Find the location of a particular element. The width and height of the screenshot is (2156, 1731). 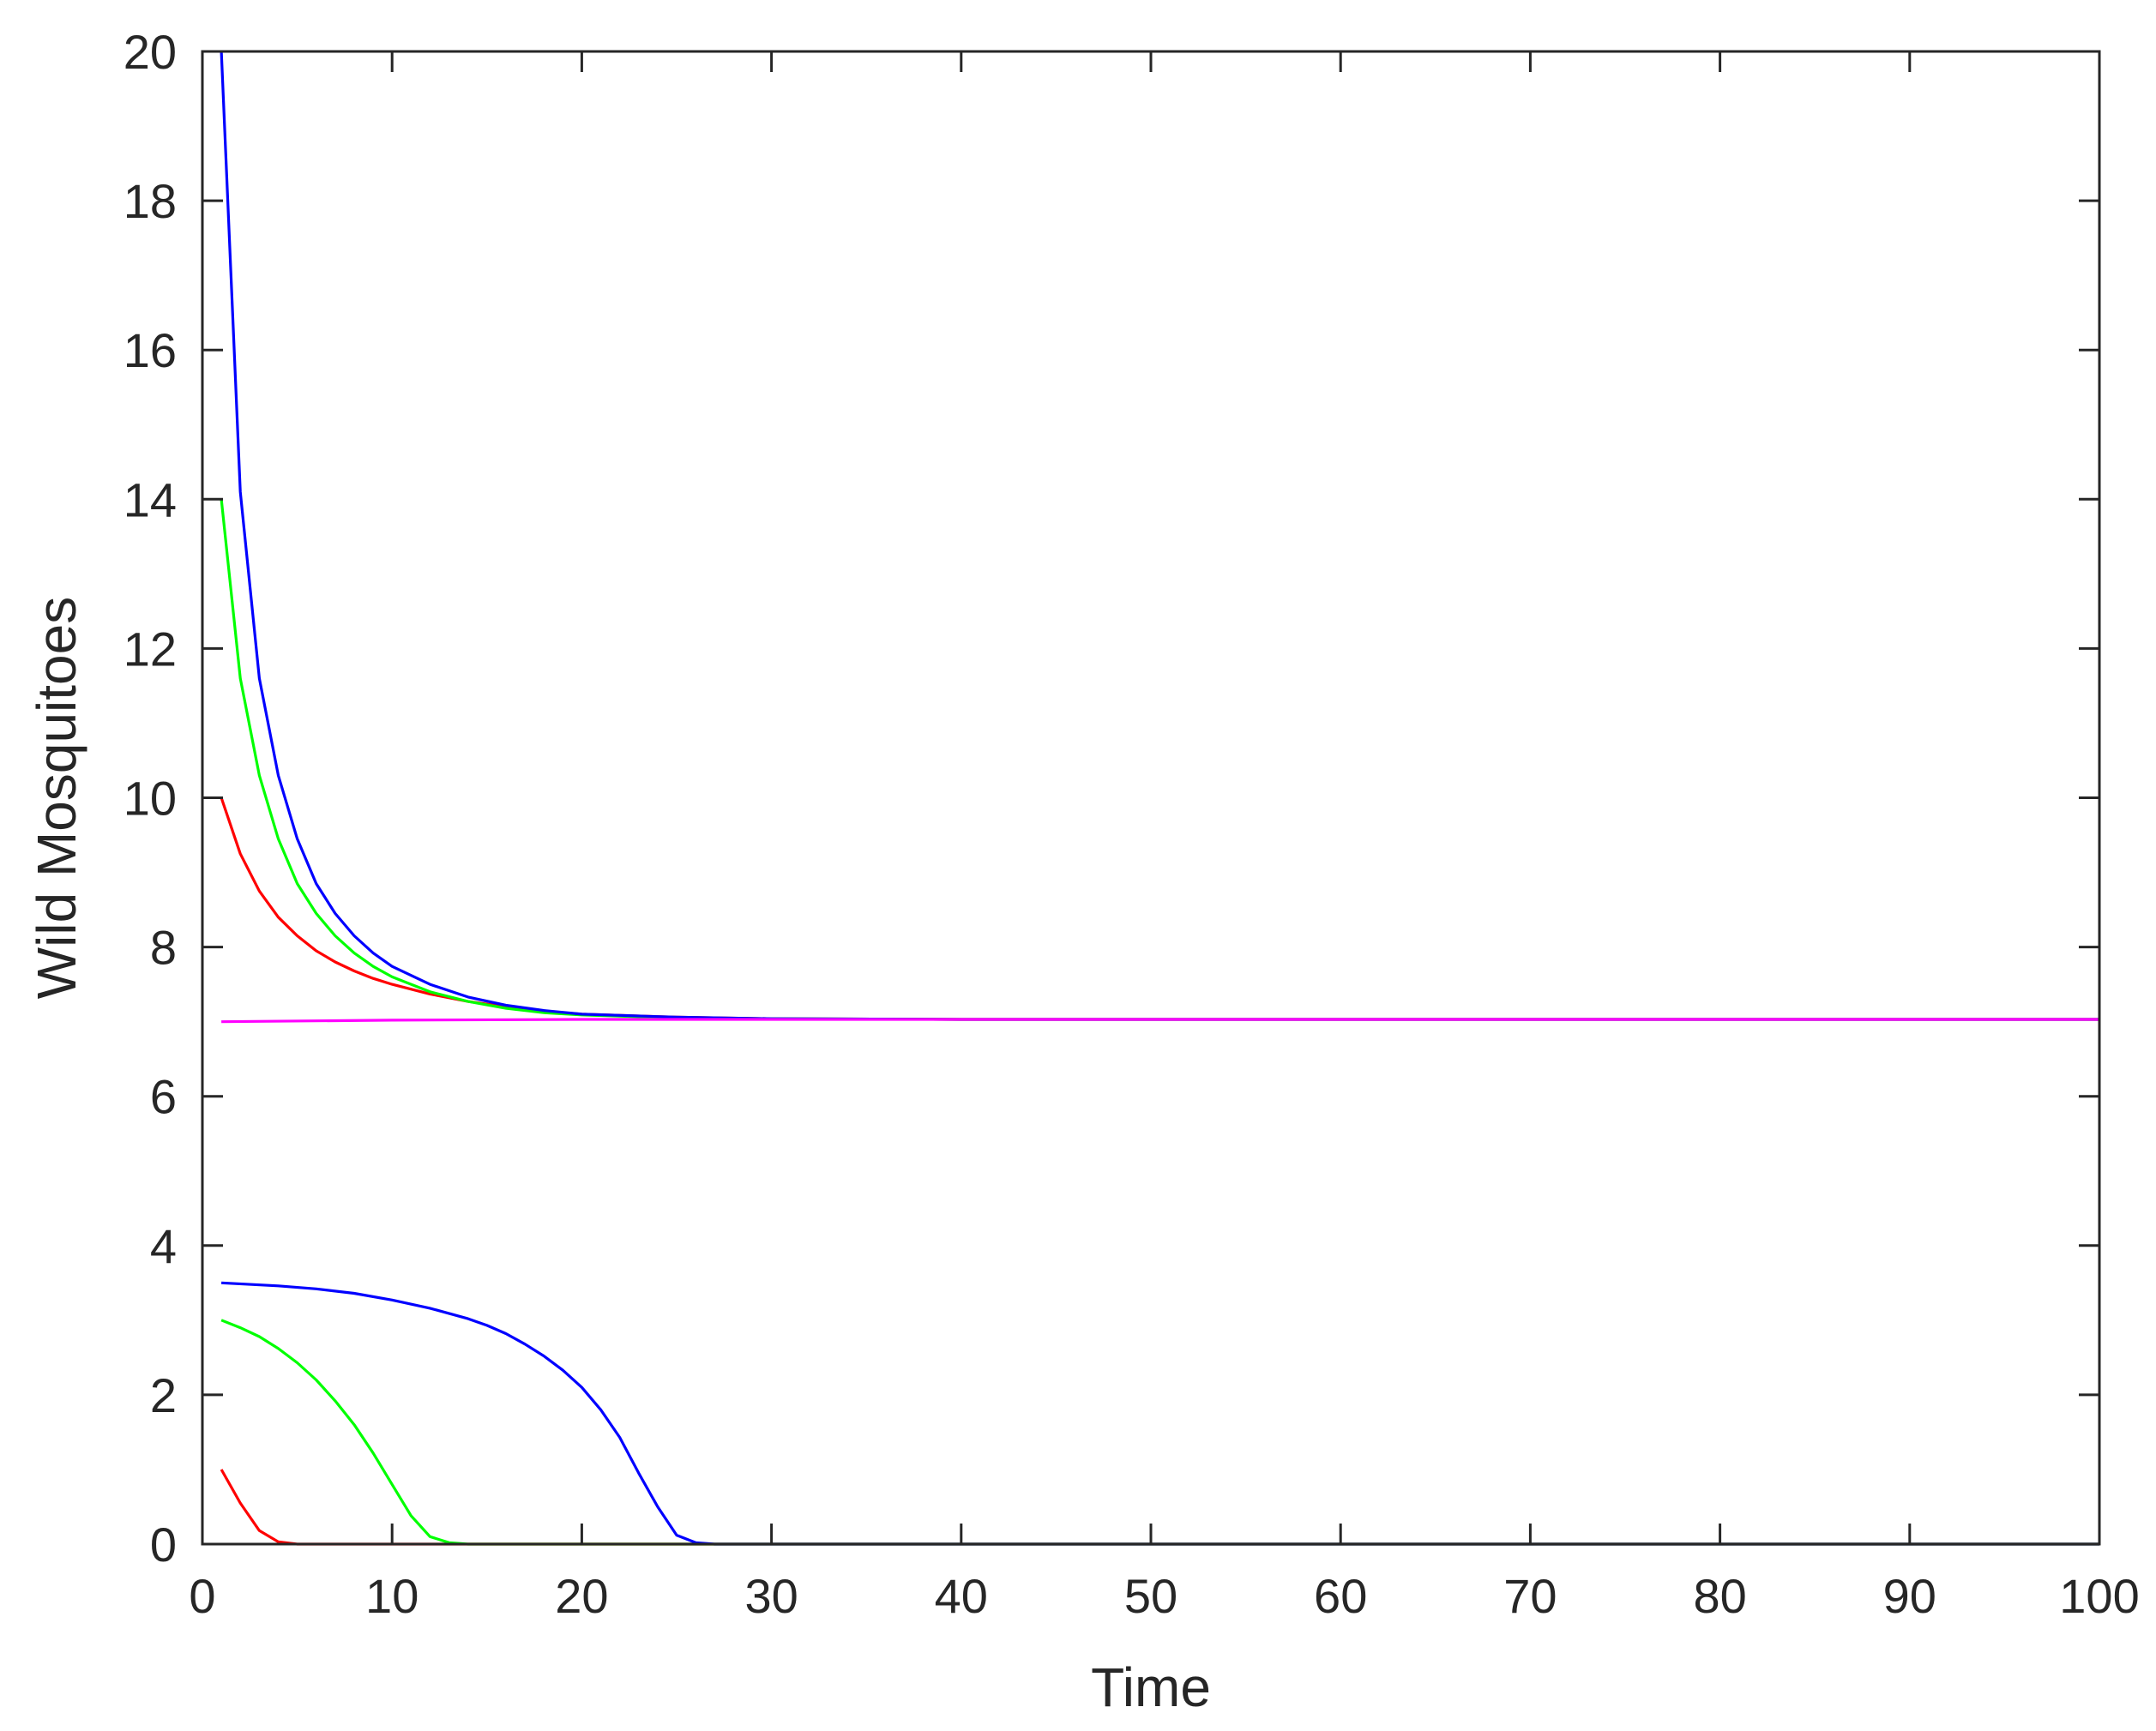

x-axis-title: Time is located at coordinates (1151, 1687).